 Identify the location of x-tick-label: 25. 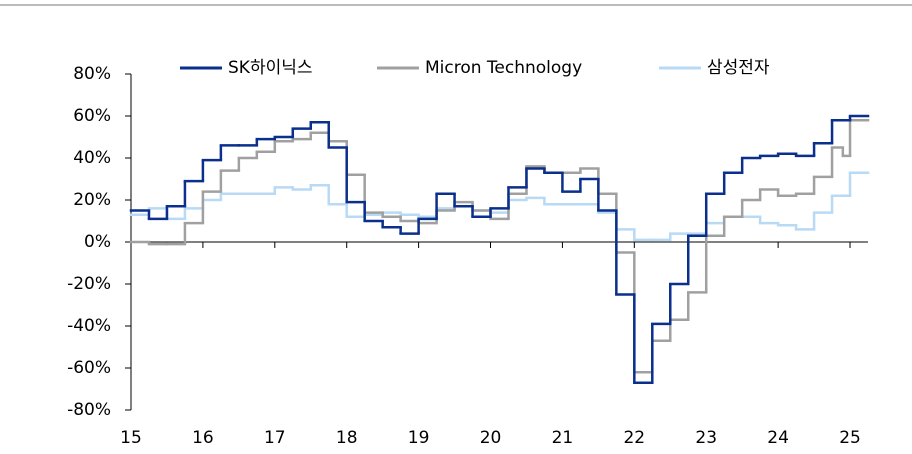
(850, 438).